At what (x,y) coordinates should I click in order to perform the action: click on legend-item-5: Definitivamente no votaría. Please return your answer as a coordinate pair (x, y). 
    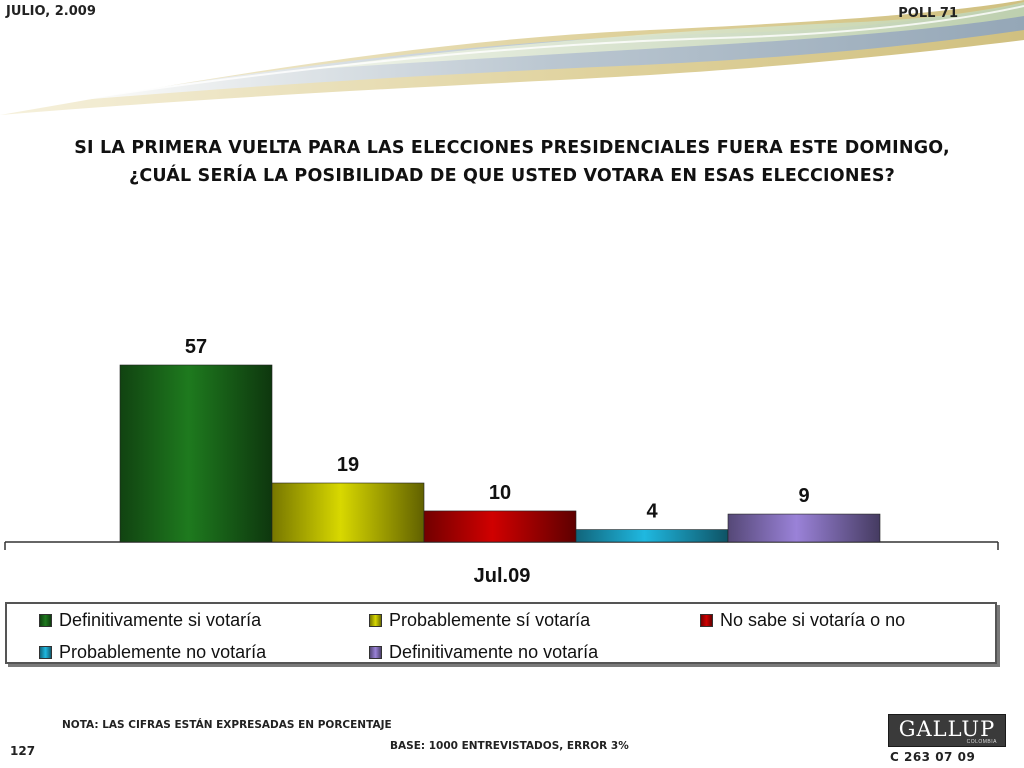
    Looking at the image, I should click on (483, 652).